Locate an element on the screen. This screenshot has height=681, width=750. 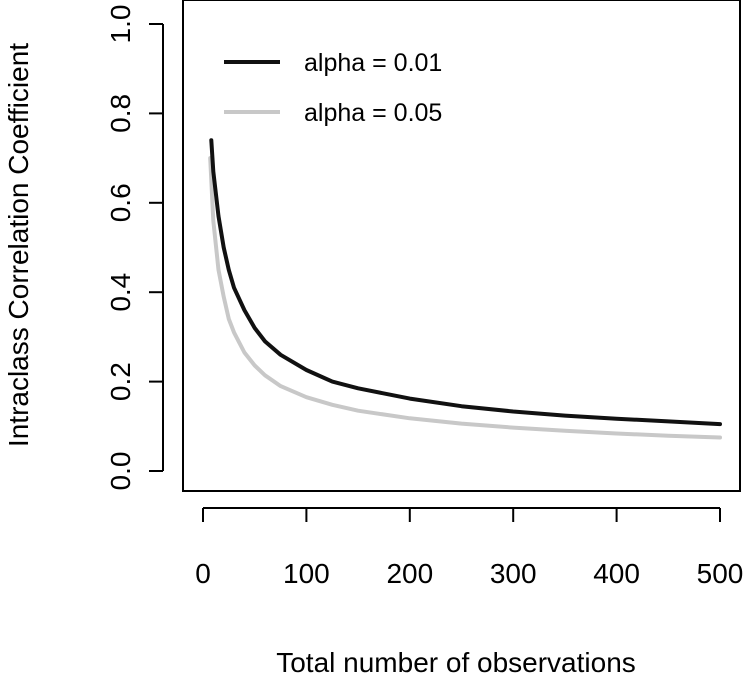
legend: alpha = 0.01 alpha = 0.05 is located at coordinates (333, 88).